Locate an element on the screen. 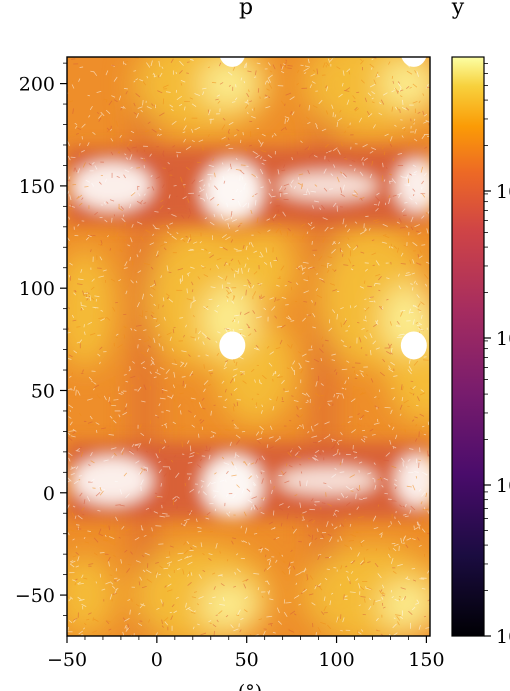 Image resolution: width=510 pixels, height=691 pixels. colorbar: 10 10 10 10 is located at coordinates (480, 352).